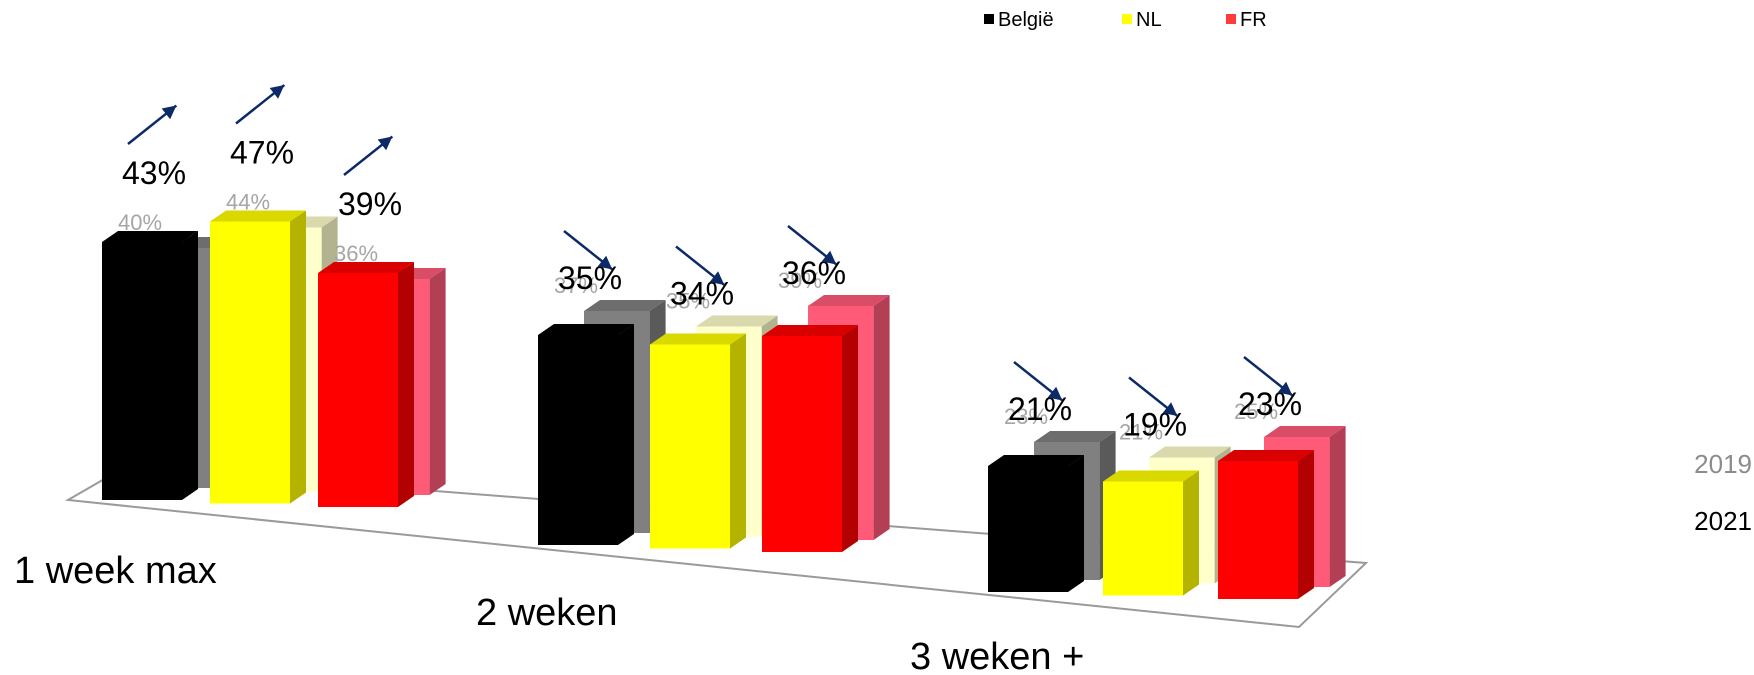 The width and height of the screenshot is (1754, 675). Describe the element at coordinates (1038, 381) in the screenshot. I see `trend-arrow-belgie-3-weken-` at that location.